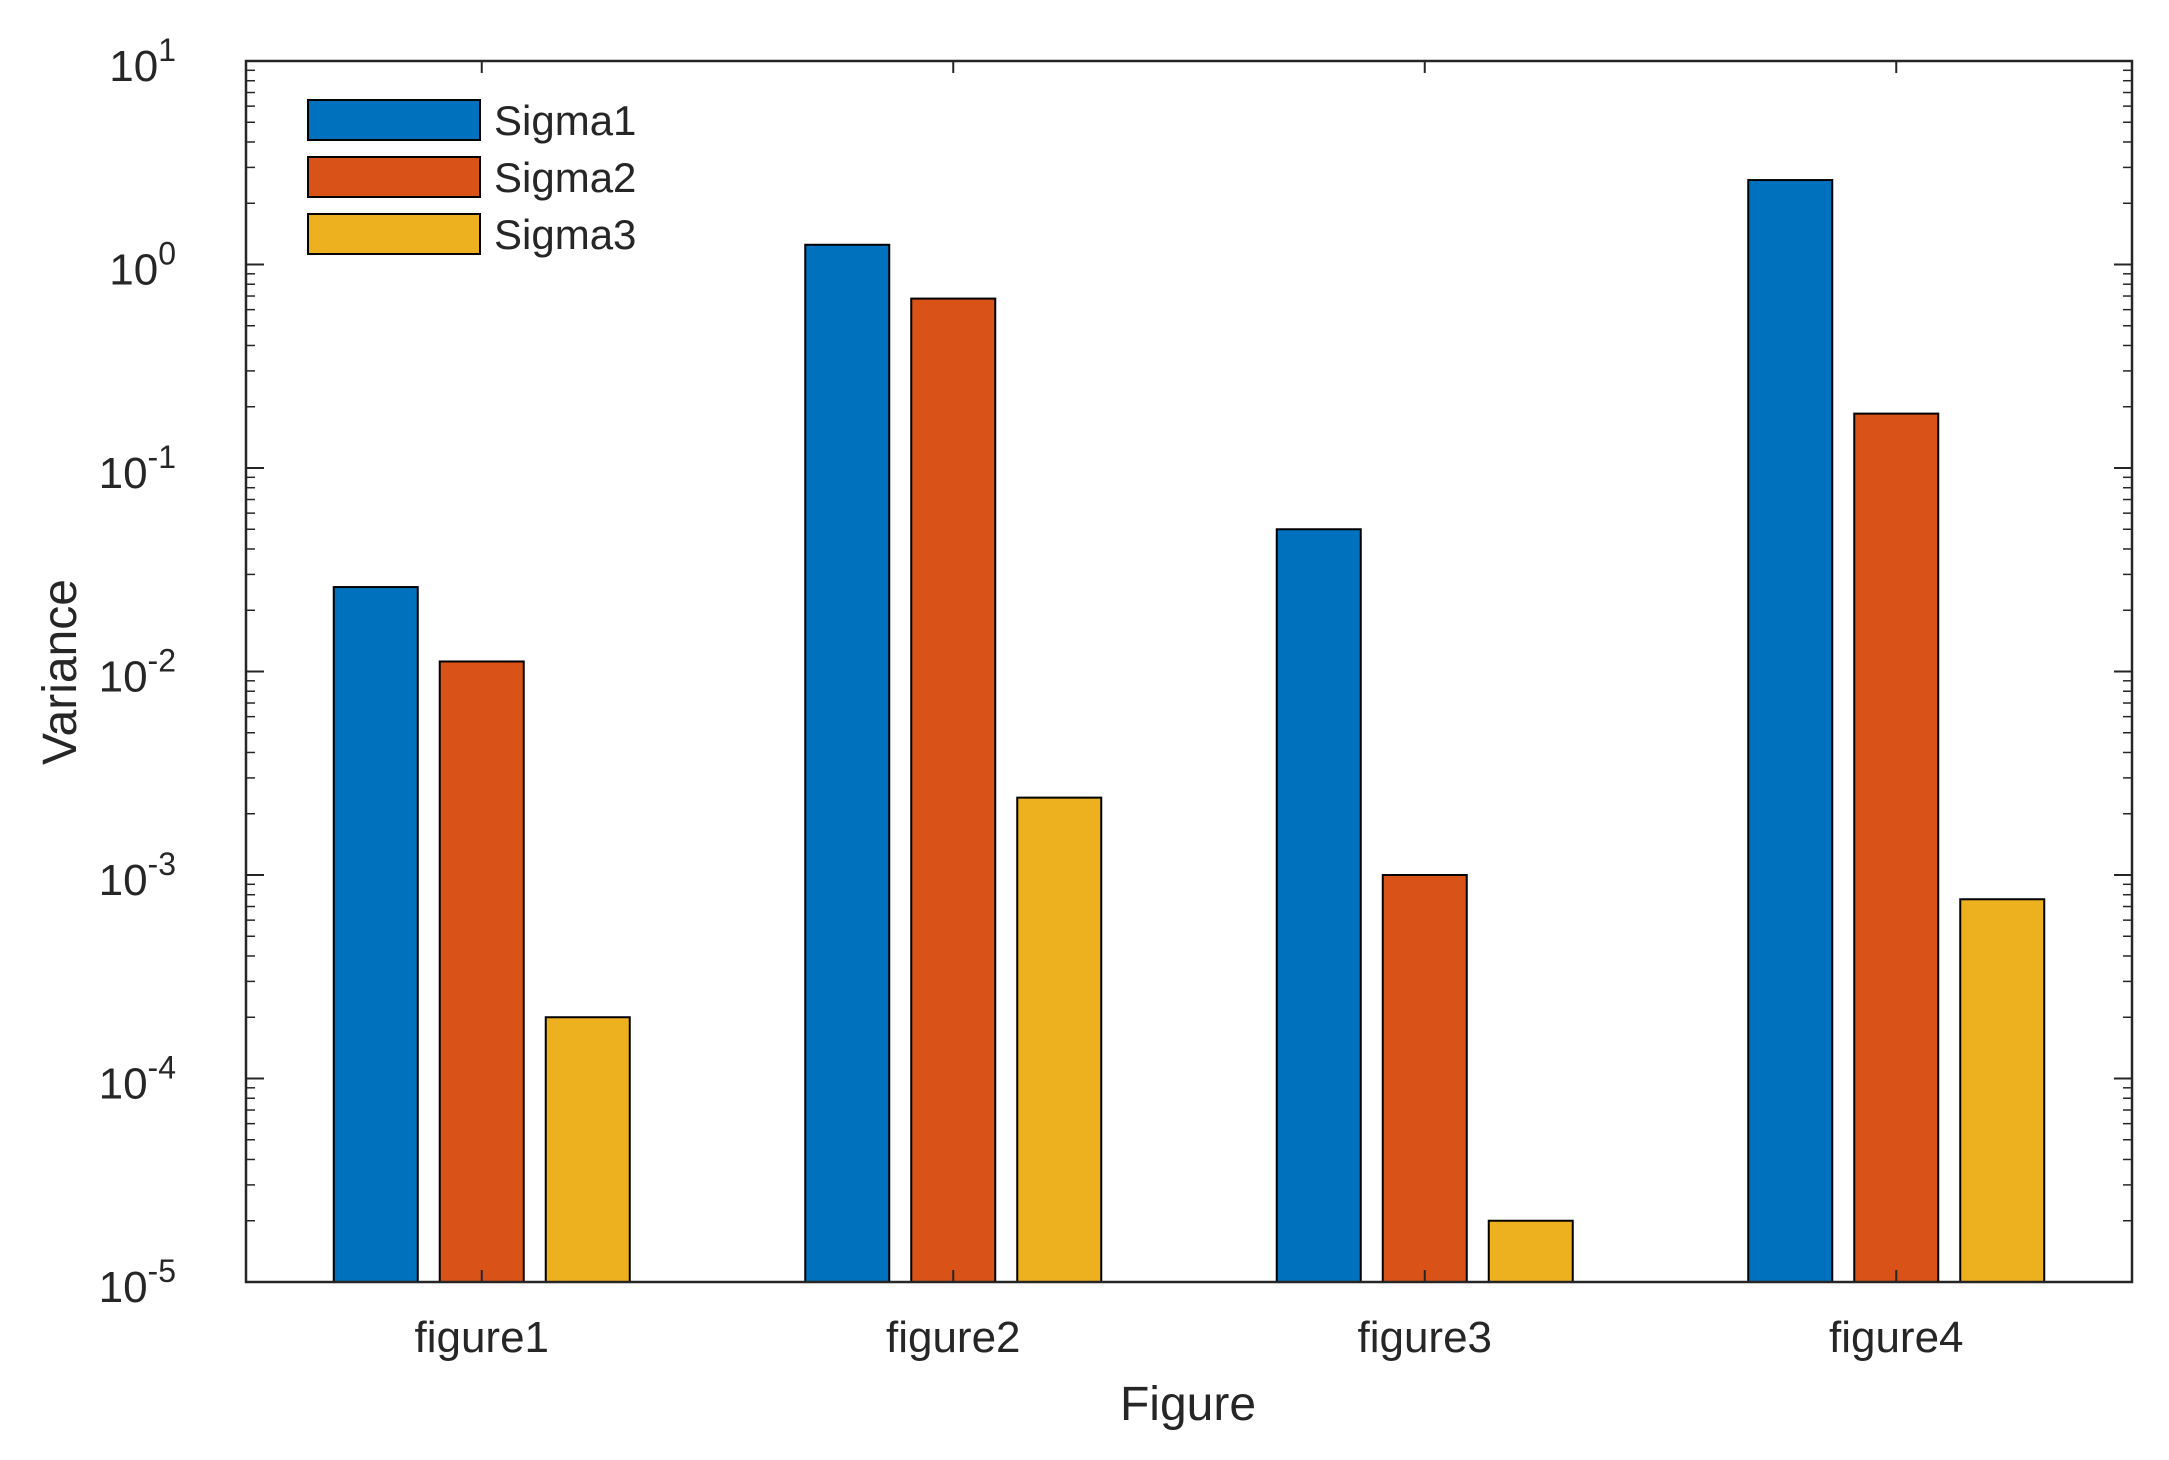 This screenshot has width=2169, height=1460. Describe the element at coordinates (565, 234) in the screenshot. I see `legend-label-sigma3: Sigma3` at that location.